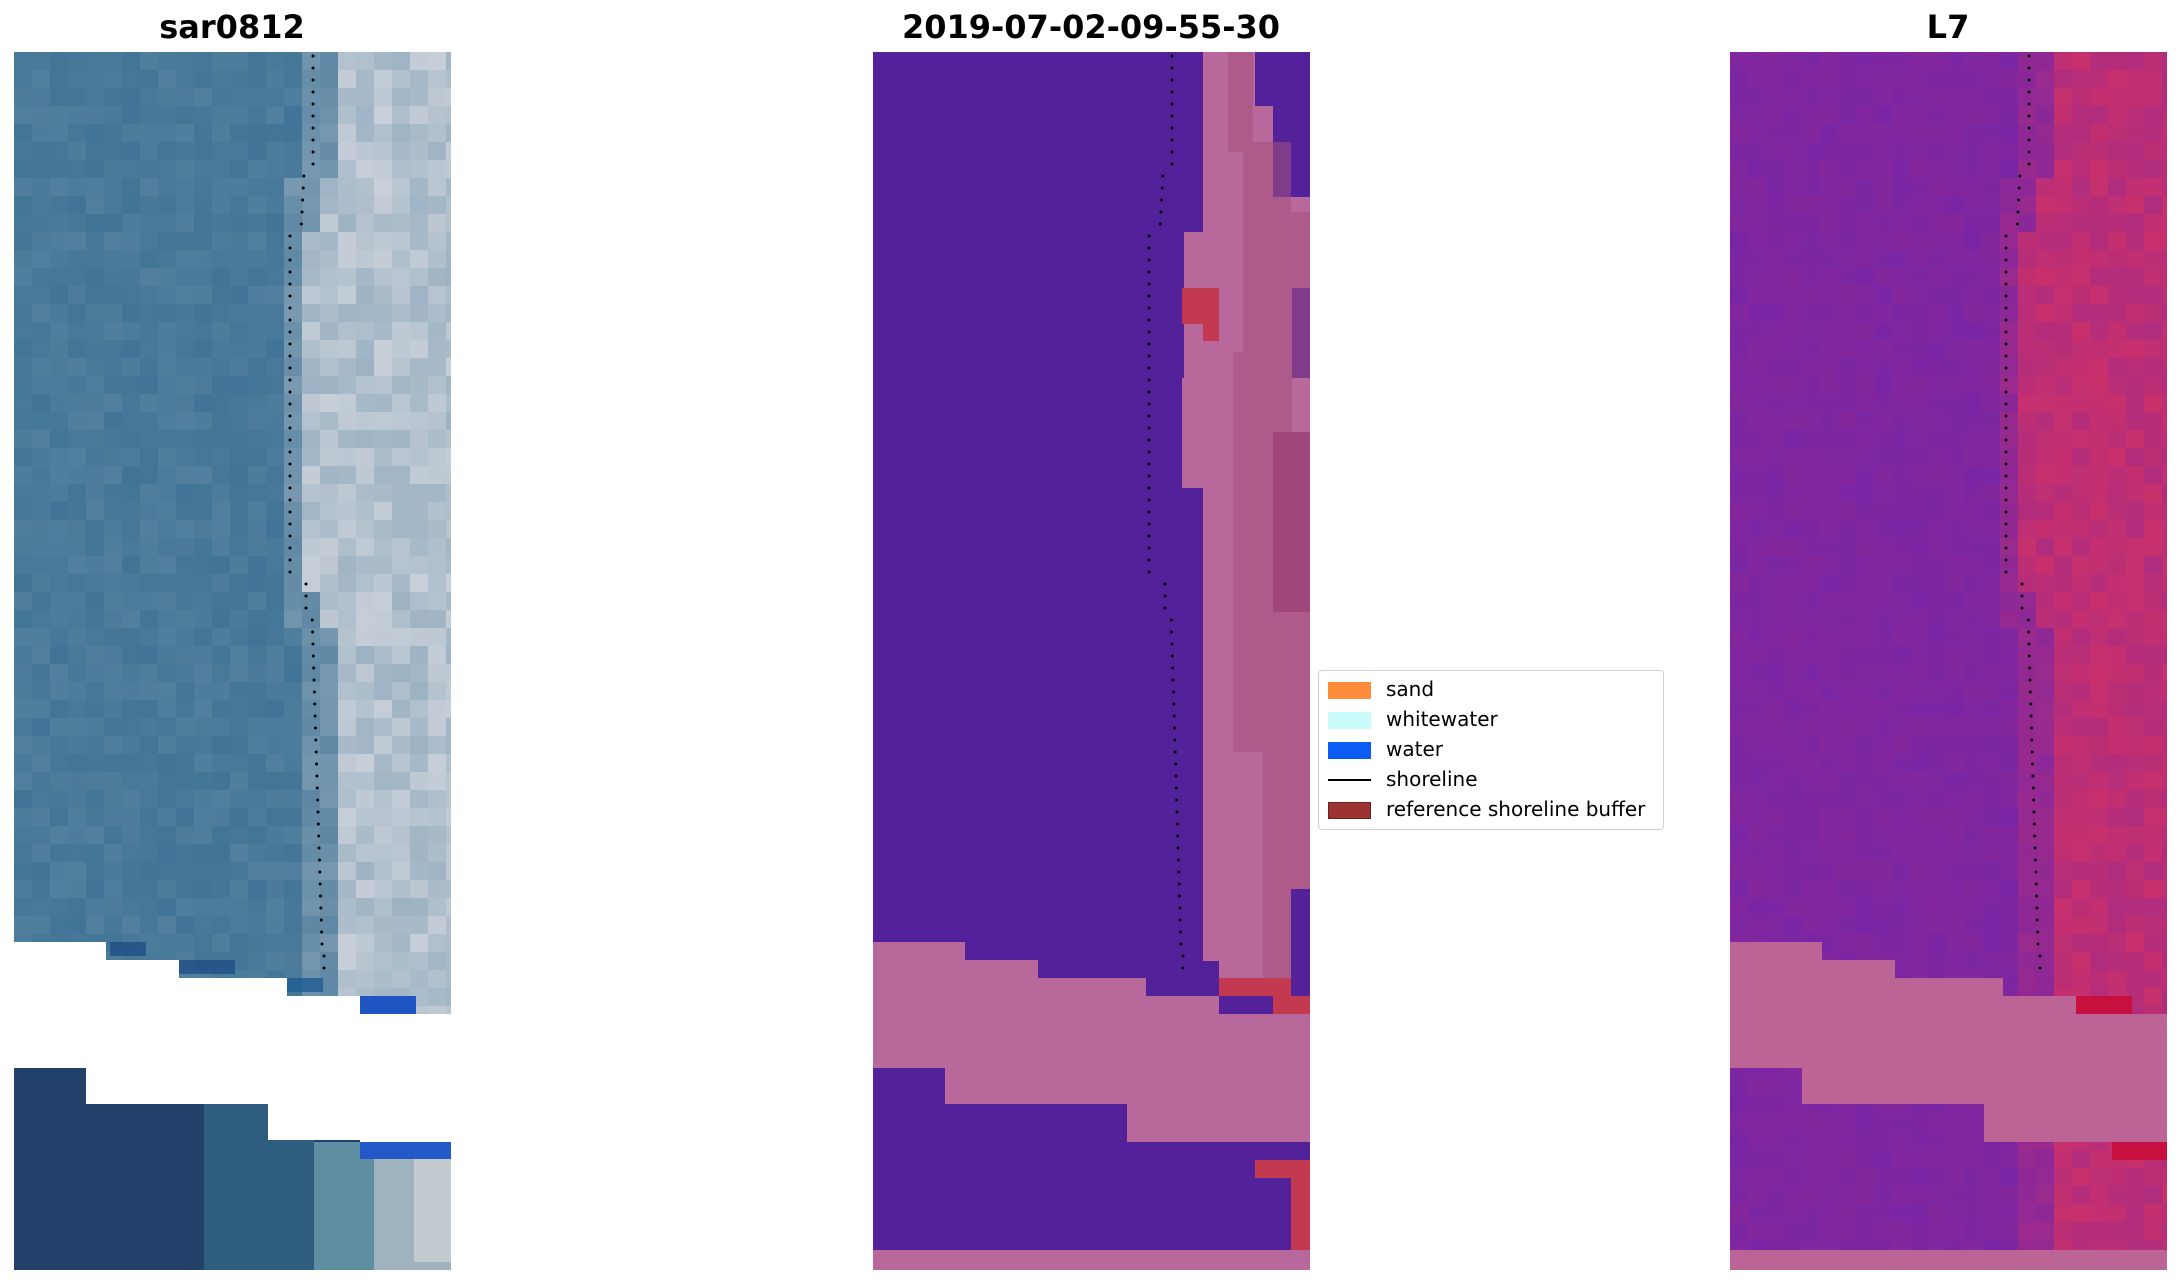 The image size is (2180, 1283). What do you see at coordinates (1442, 719) in the screenshot?
I see `legend-label: whitewater` at bounding box center [1442, 719].